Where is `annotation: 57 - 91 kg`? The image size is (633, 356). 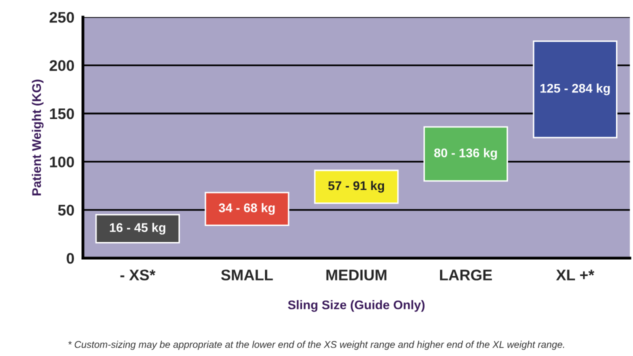 annotation: 57 - 91 kg is located at coordinates (356, 186).